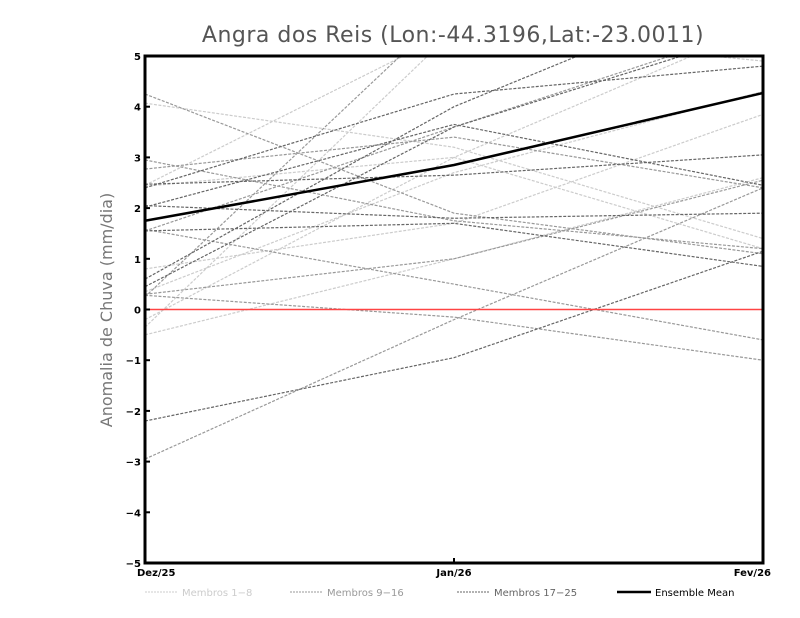 The width and height of the screenshot is (800, 618). I want to click on y-tick-label: 1, so click(137, 260).